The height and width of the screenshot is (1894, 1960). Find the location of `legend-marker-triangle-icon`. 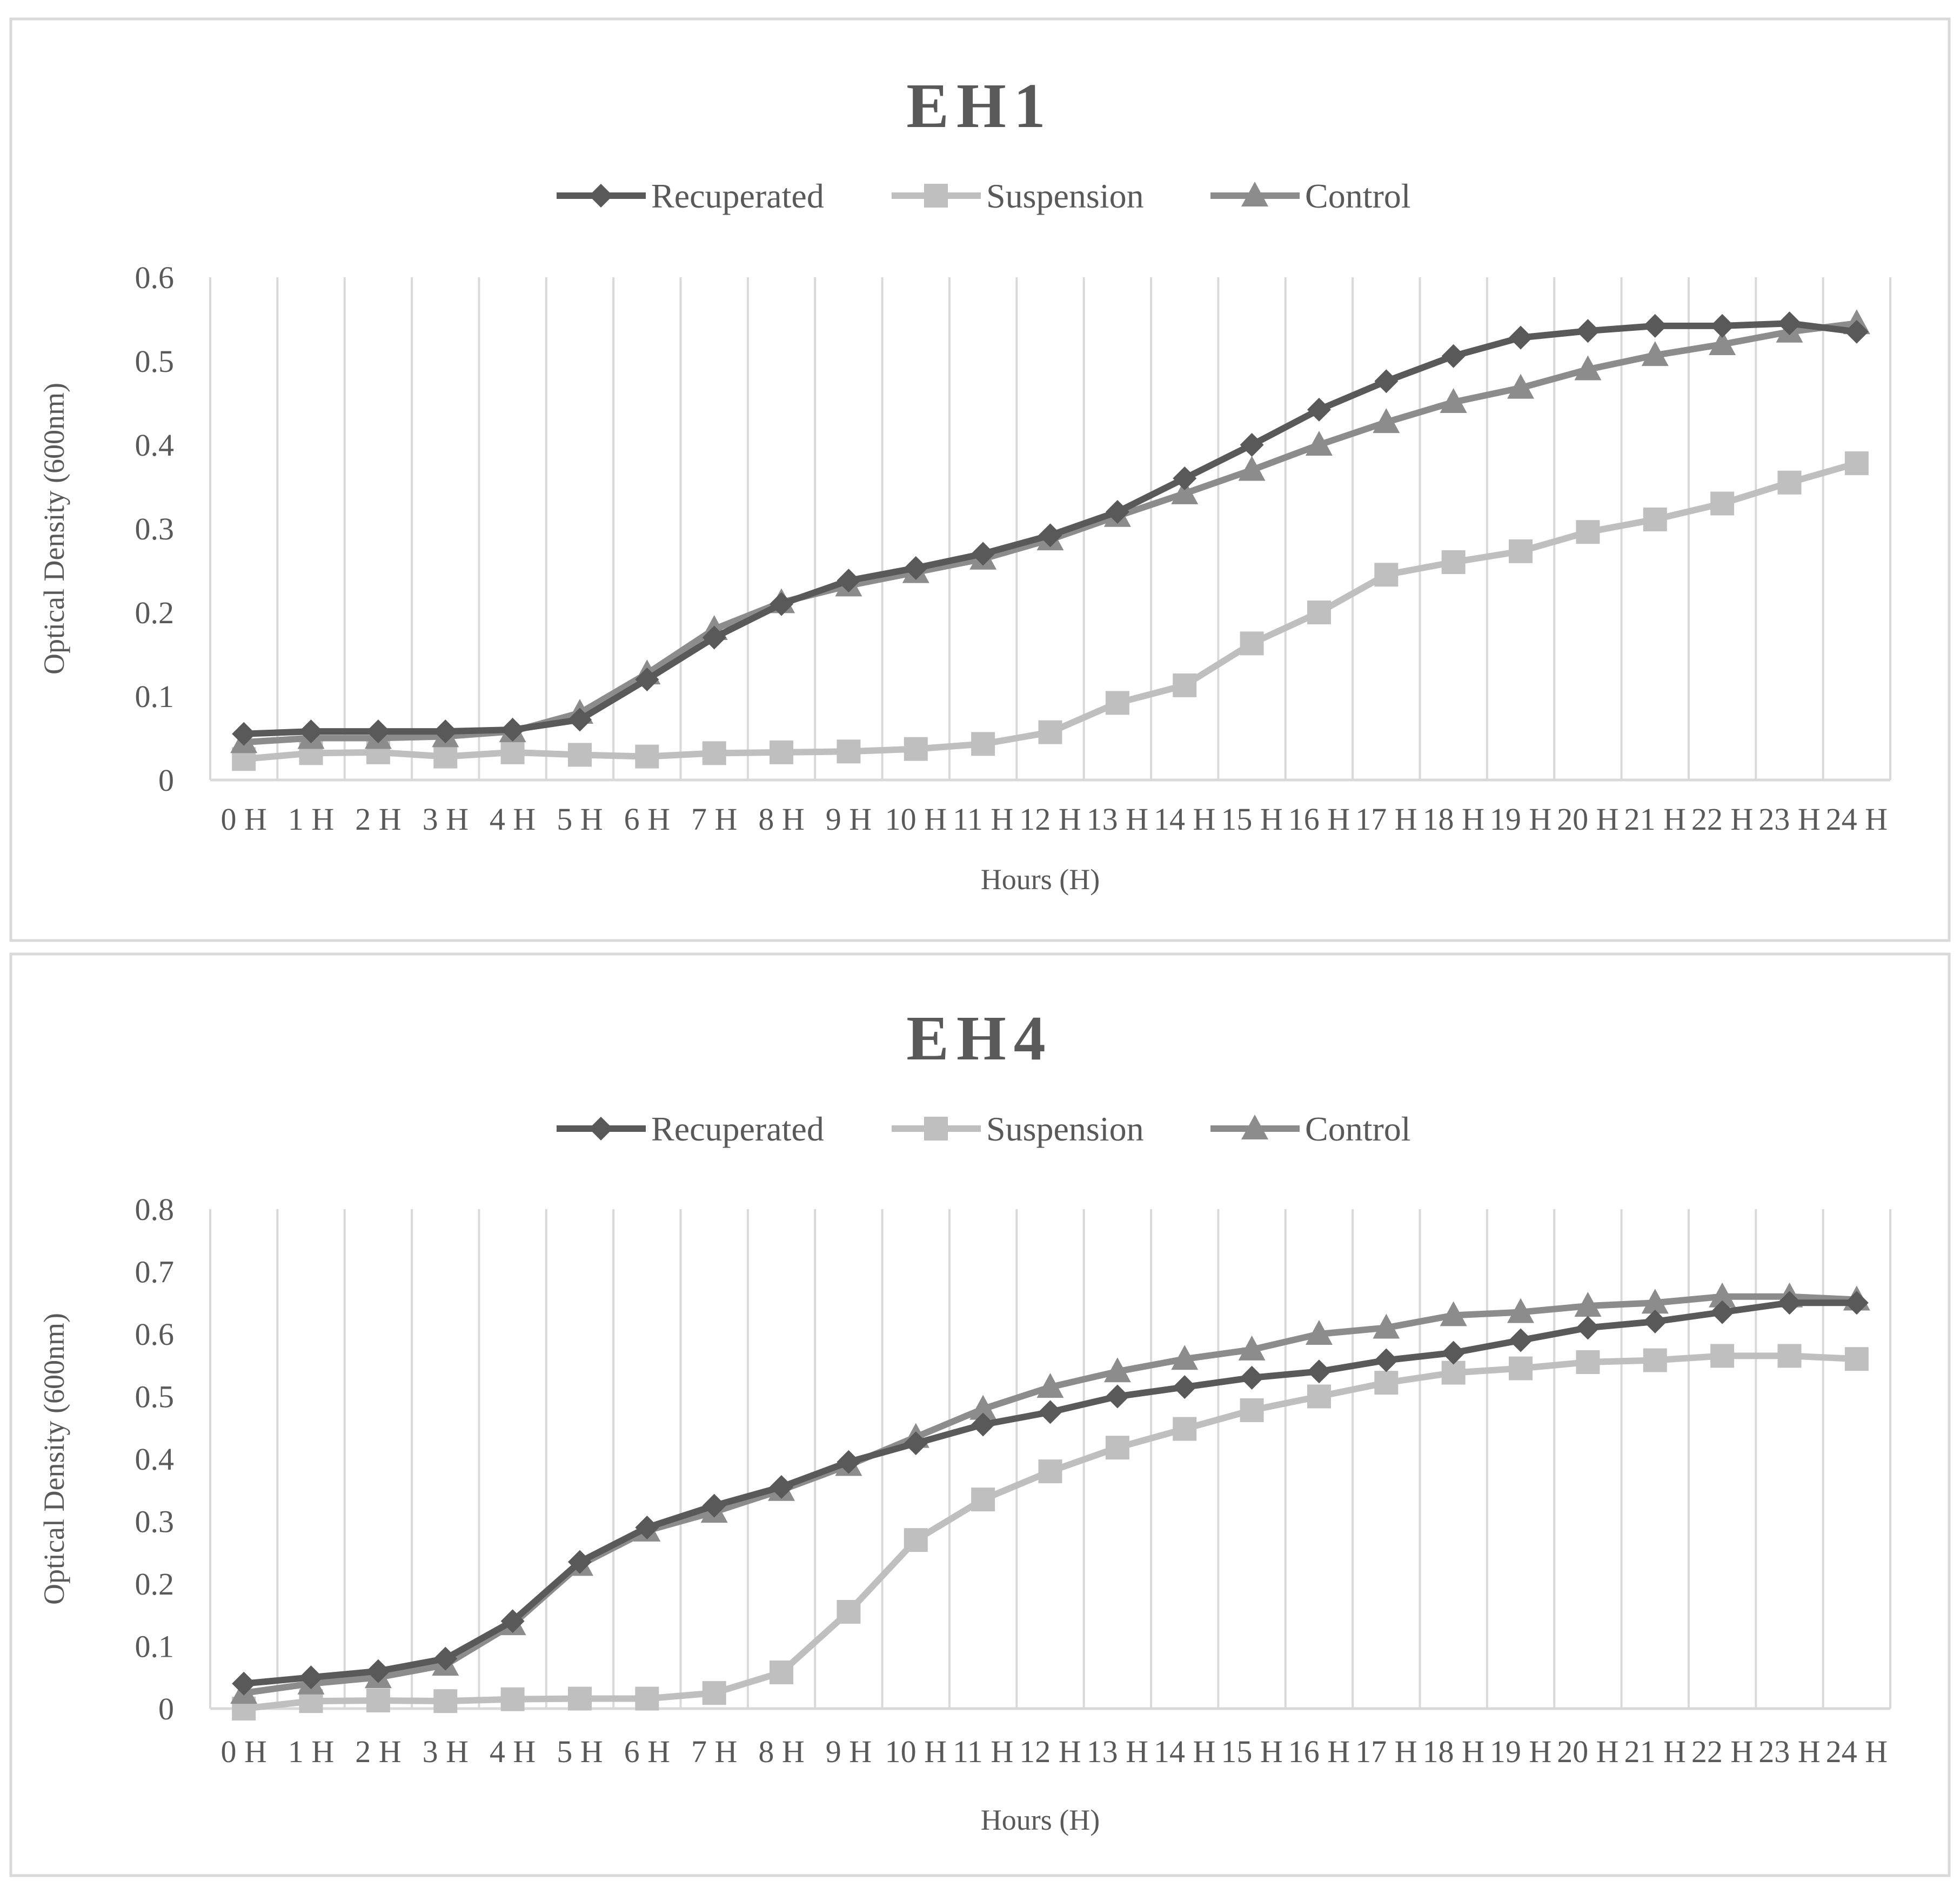

legend-marker-triangle-icon is located at coordinates (1254, 194).